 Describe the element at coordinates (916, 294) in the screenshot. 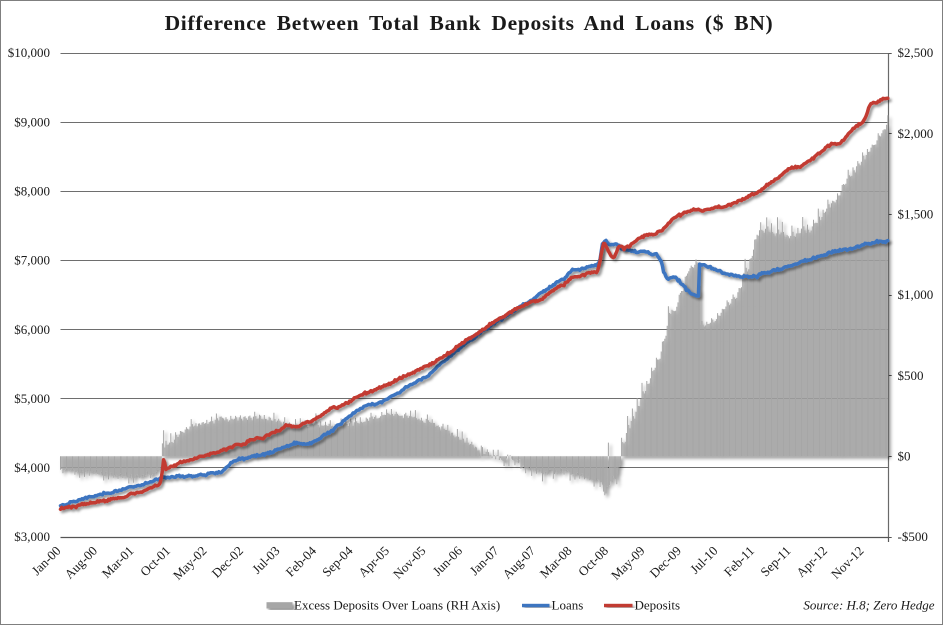

I see `svg-text: $1,000` at that location.